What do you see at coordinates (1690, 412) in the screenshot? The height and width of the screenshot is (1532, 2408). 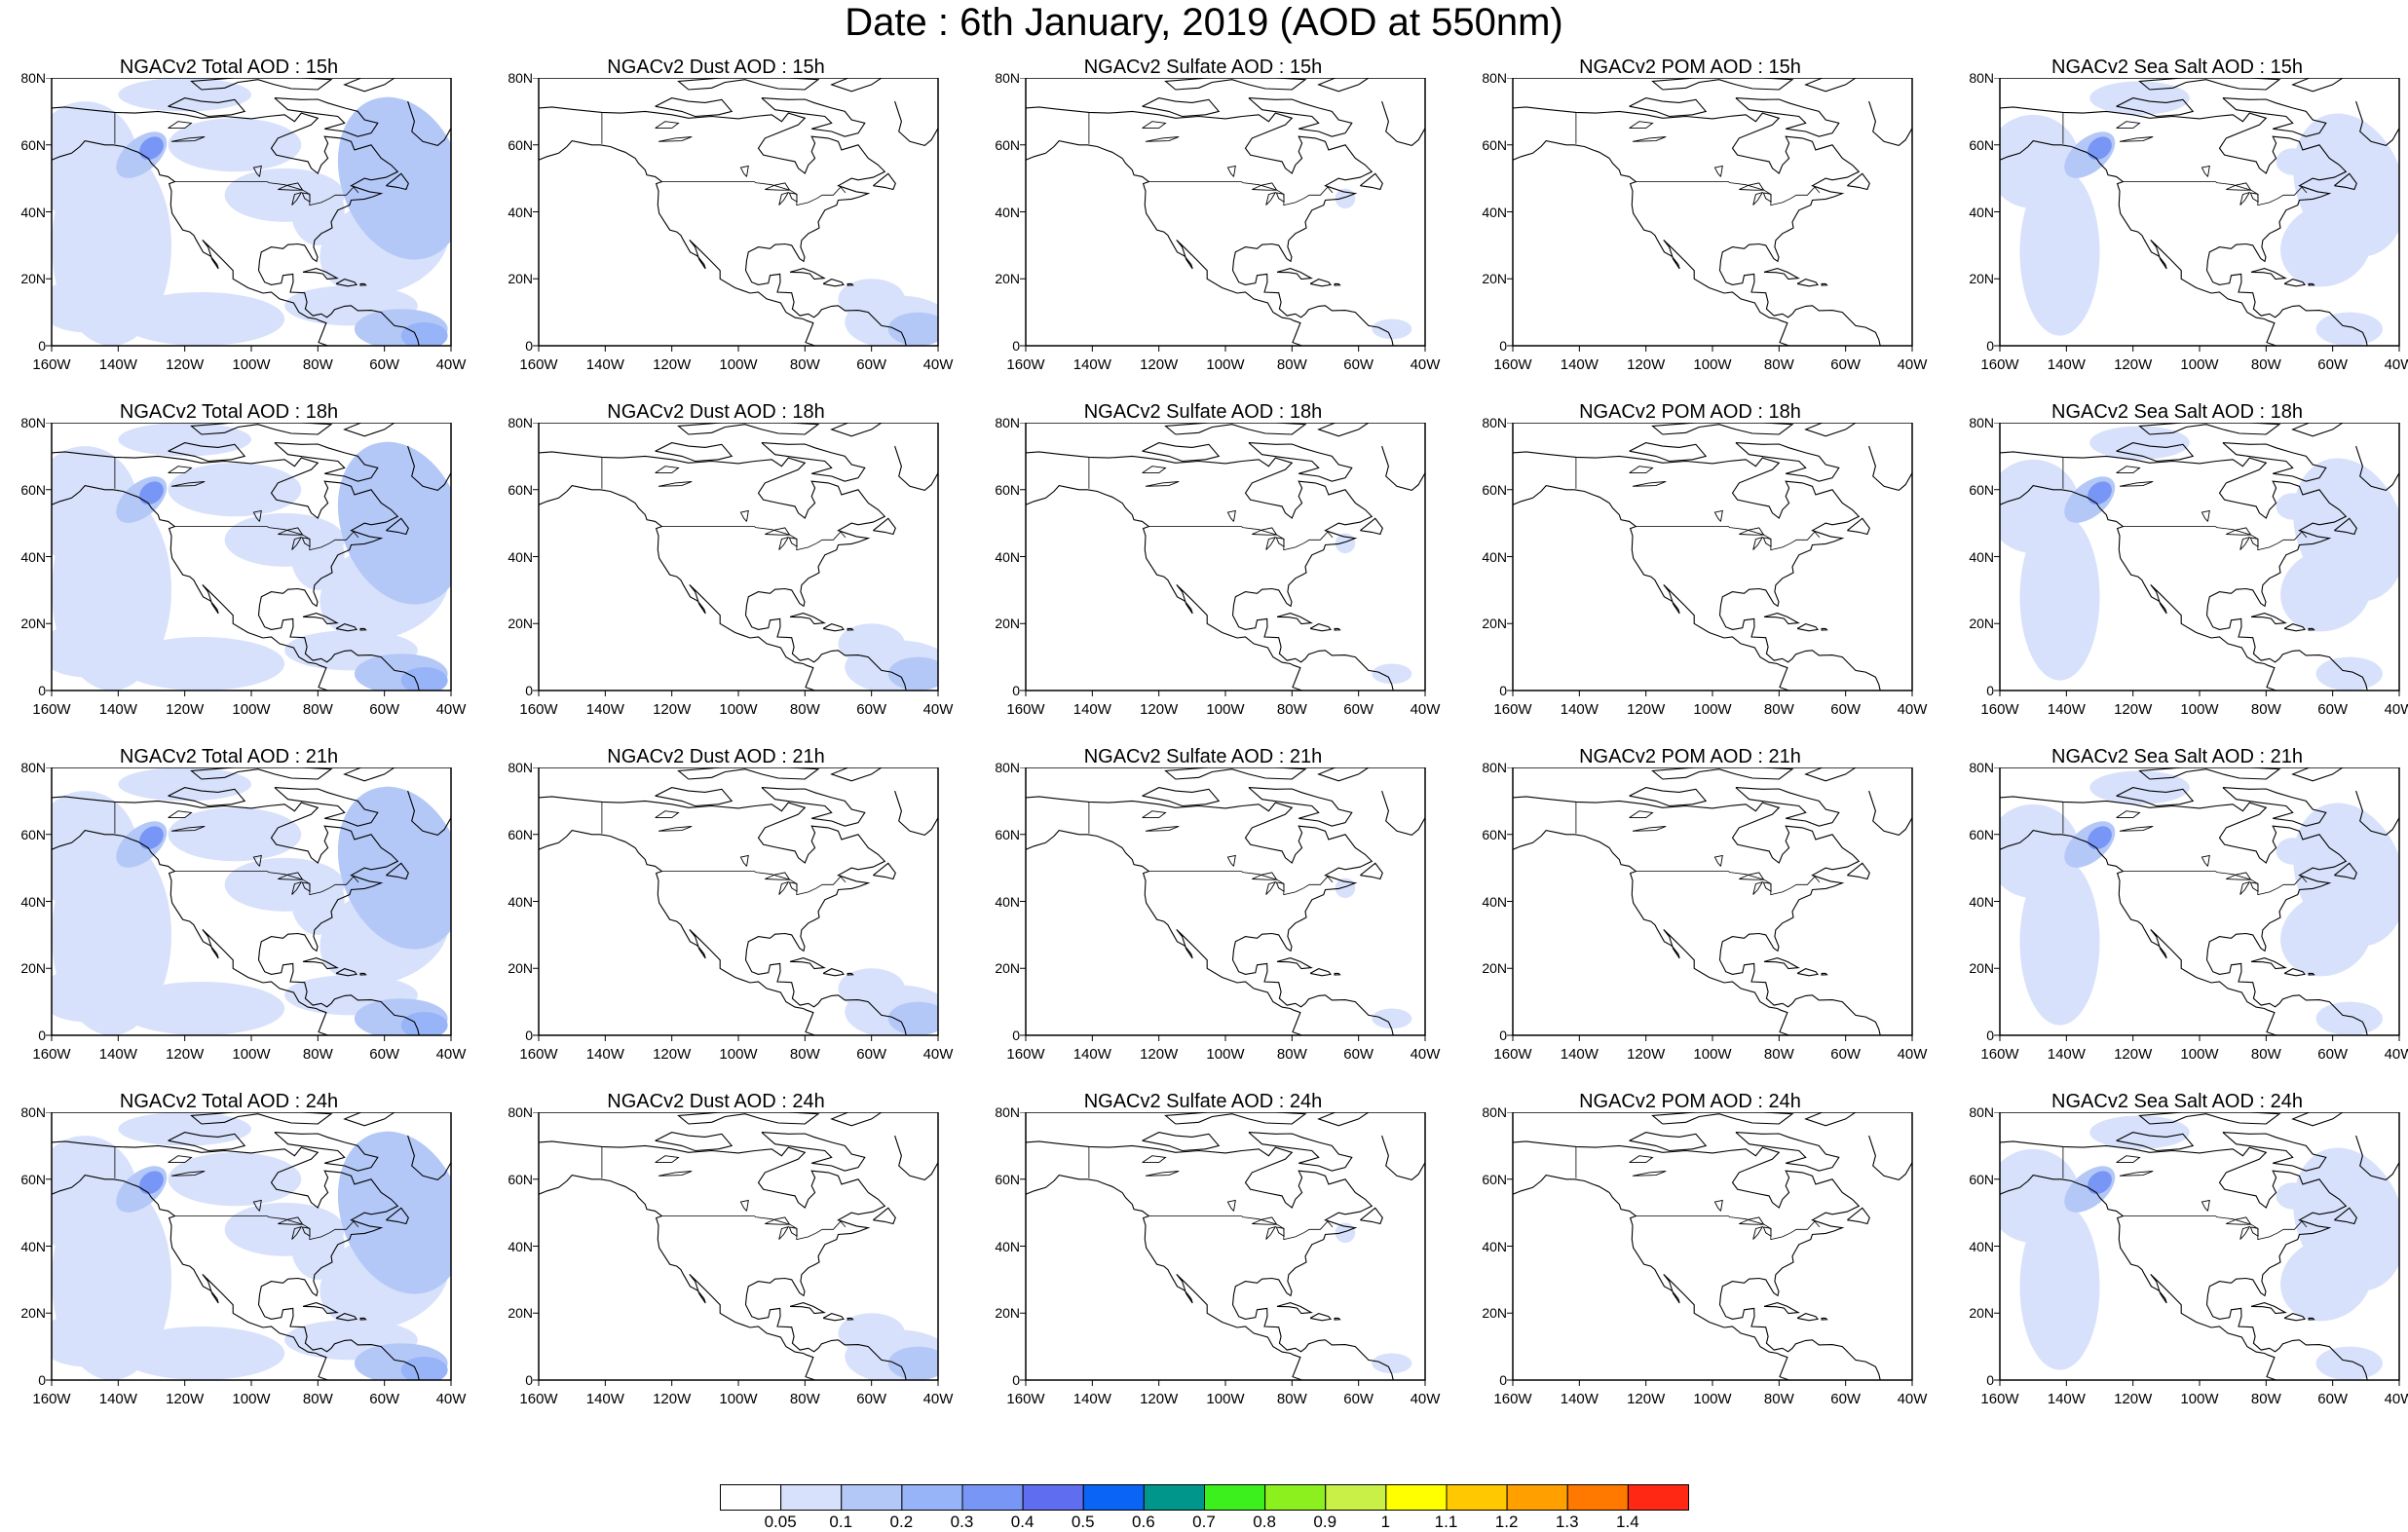 I see `panel-title: NGACv2 POM AOD : 18h` at bounding box center [1690, 412].